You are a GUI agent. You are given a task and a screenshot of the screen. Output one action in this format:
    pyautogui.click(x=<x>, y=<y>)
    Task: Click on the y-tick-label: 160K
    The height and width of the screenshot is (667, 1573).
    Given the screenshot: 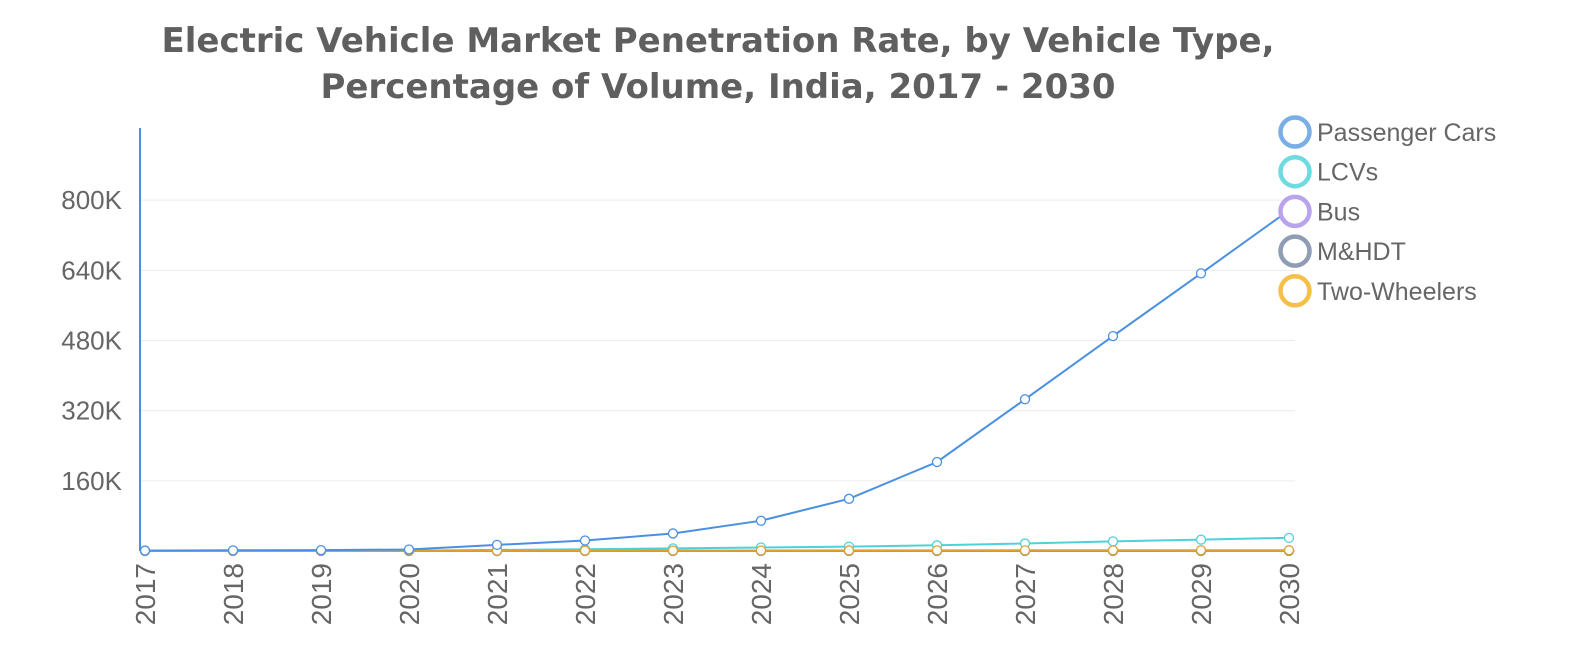 What is the action you would take?
    pyautogui.click(x=91, y=481)
    